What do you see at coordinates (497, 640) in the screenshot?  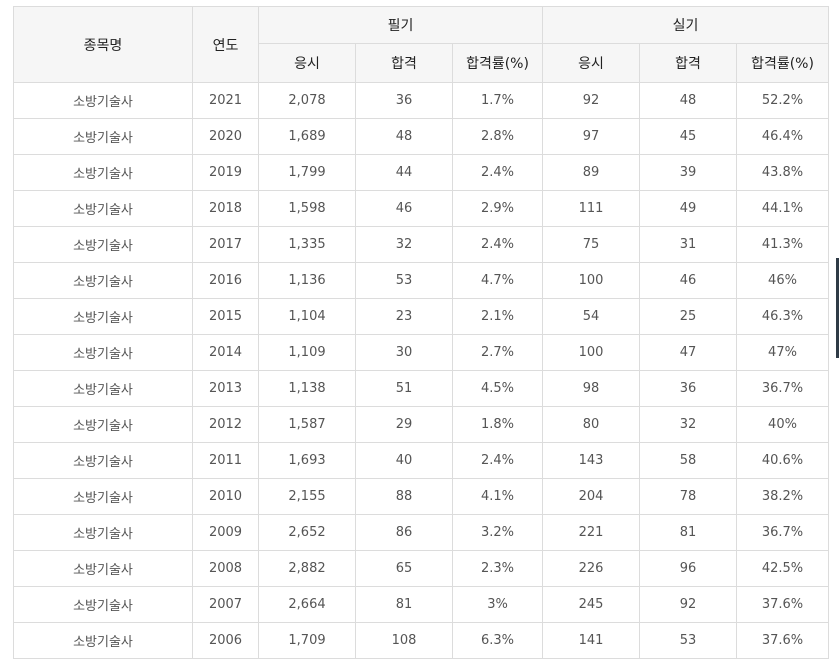 I see `cell-written-pass-rate: 6.3%` at bounding box center [497, 640].